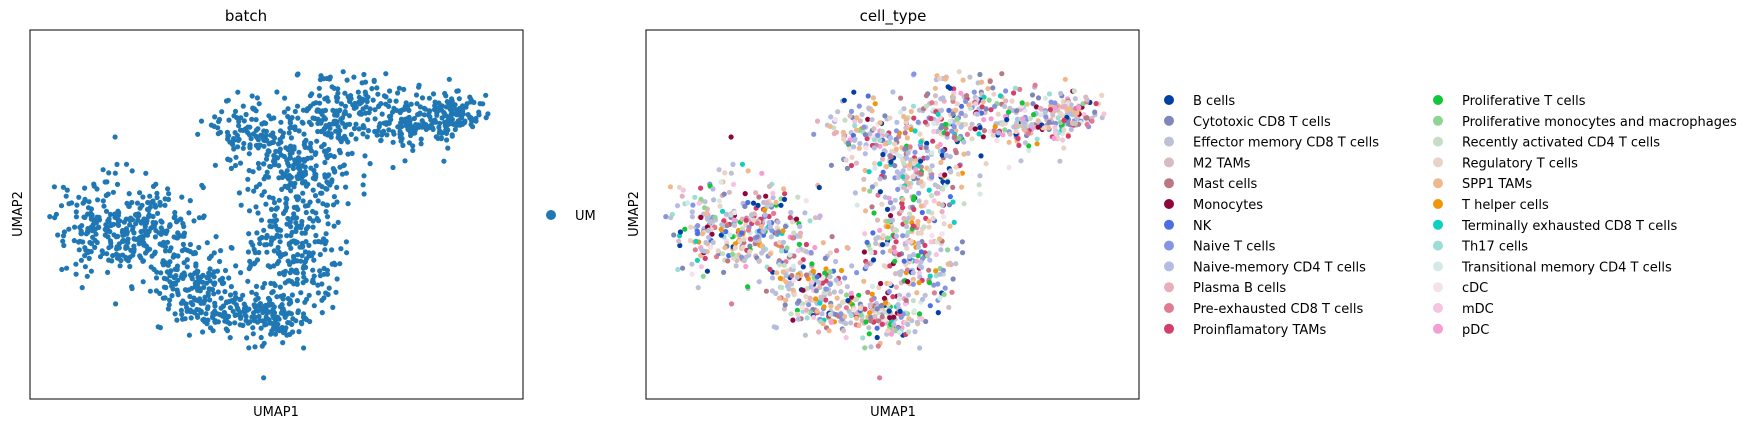 Image resolution: width=1764 pixels, height=429 pixels. I want to click on legend-label: SPP1 TAMs, so click(1497, 184).